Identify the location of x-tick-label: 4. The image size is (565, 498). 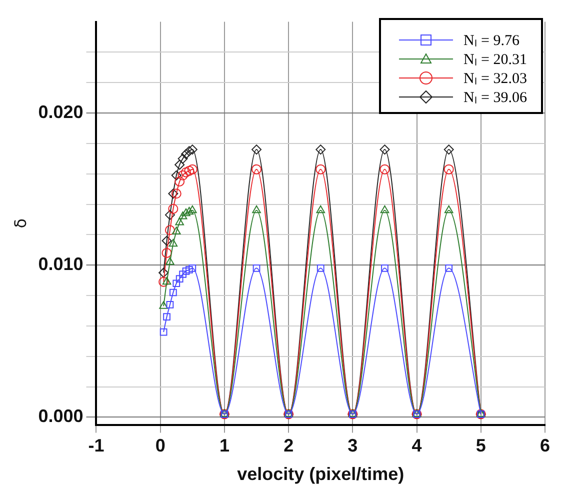
(417, 446).